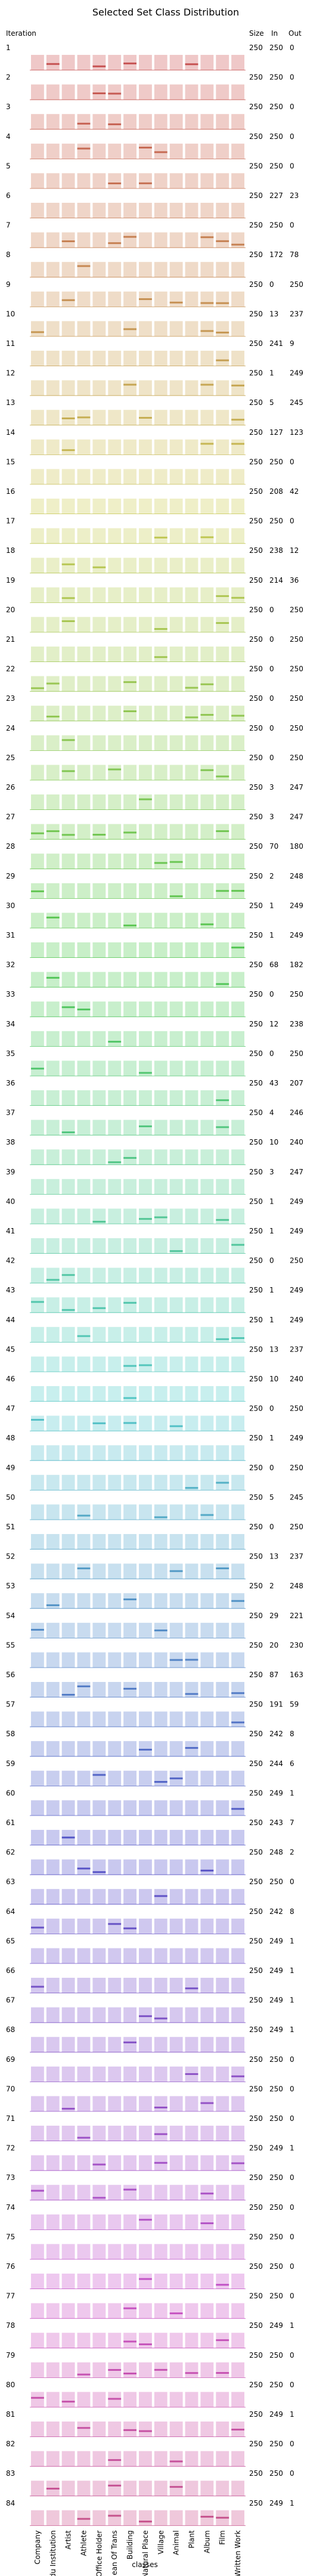 This screenshot has height=2576, width=332. Describe the element at coordinates (296, 965) in the screenshot. I see `out-value: 182` at that location.